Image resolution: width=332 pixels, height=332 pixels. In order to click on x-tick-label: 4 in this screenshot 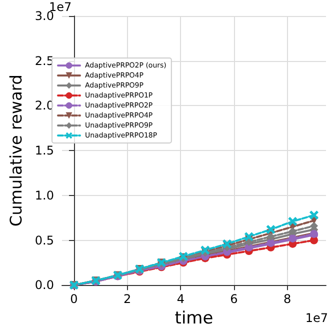, I will do `click(180, 299)`.